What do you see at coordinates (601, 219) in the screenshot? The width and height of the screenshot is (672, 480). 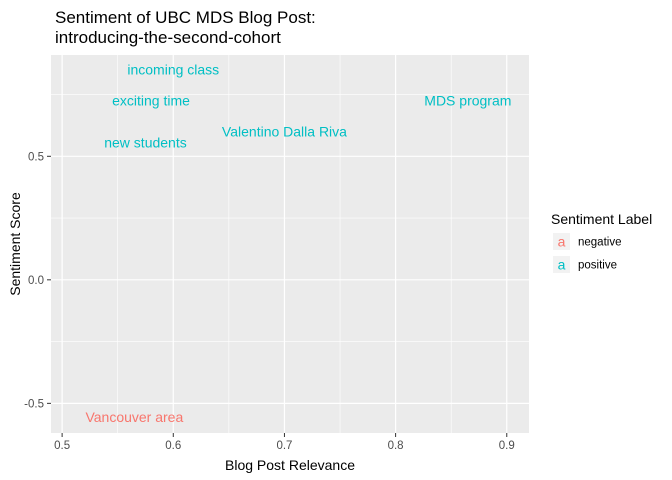 I see `legend-title: Sentiment Label` at bounding box center [601, 219].